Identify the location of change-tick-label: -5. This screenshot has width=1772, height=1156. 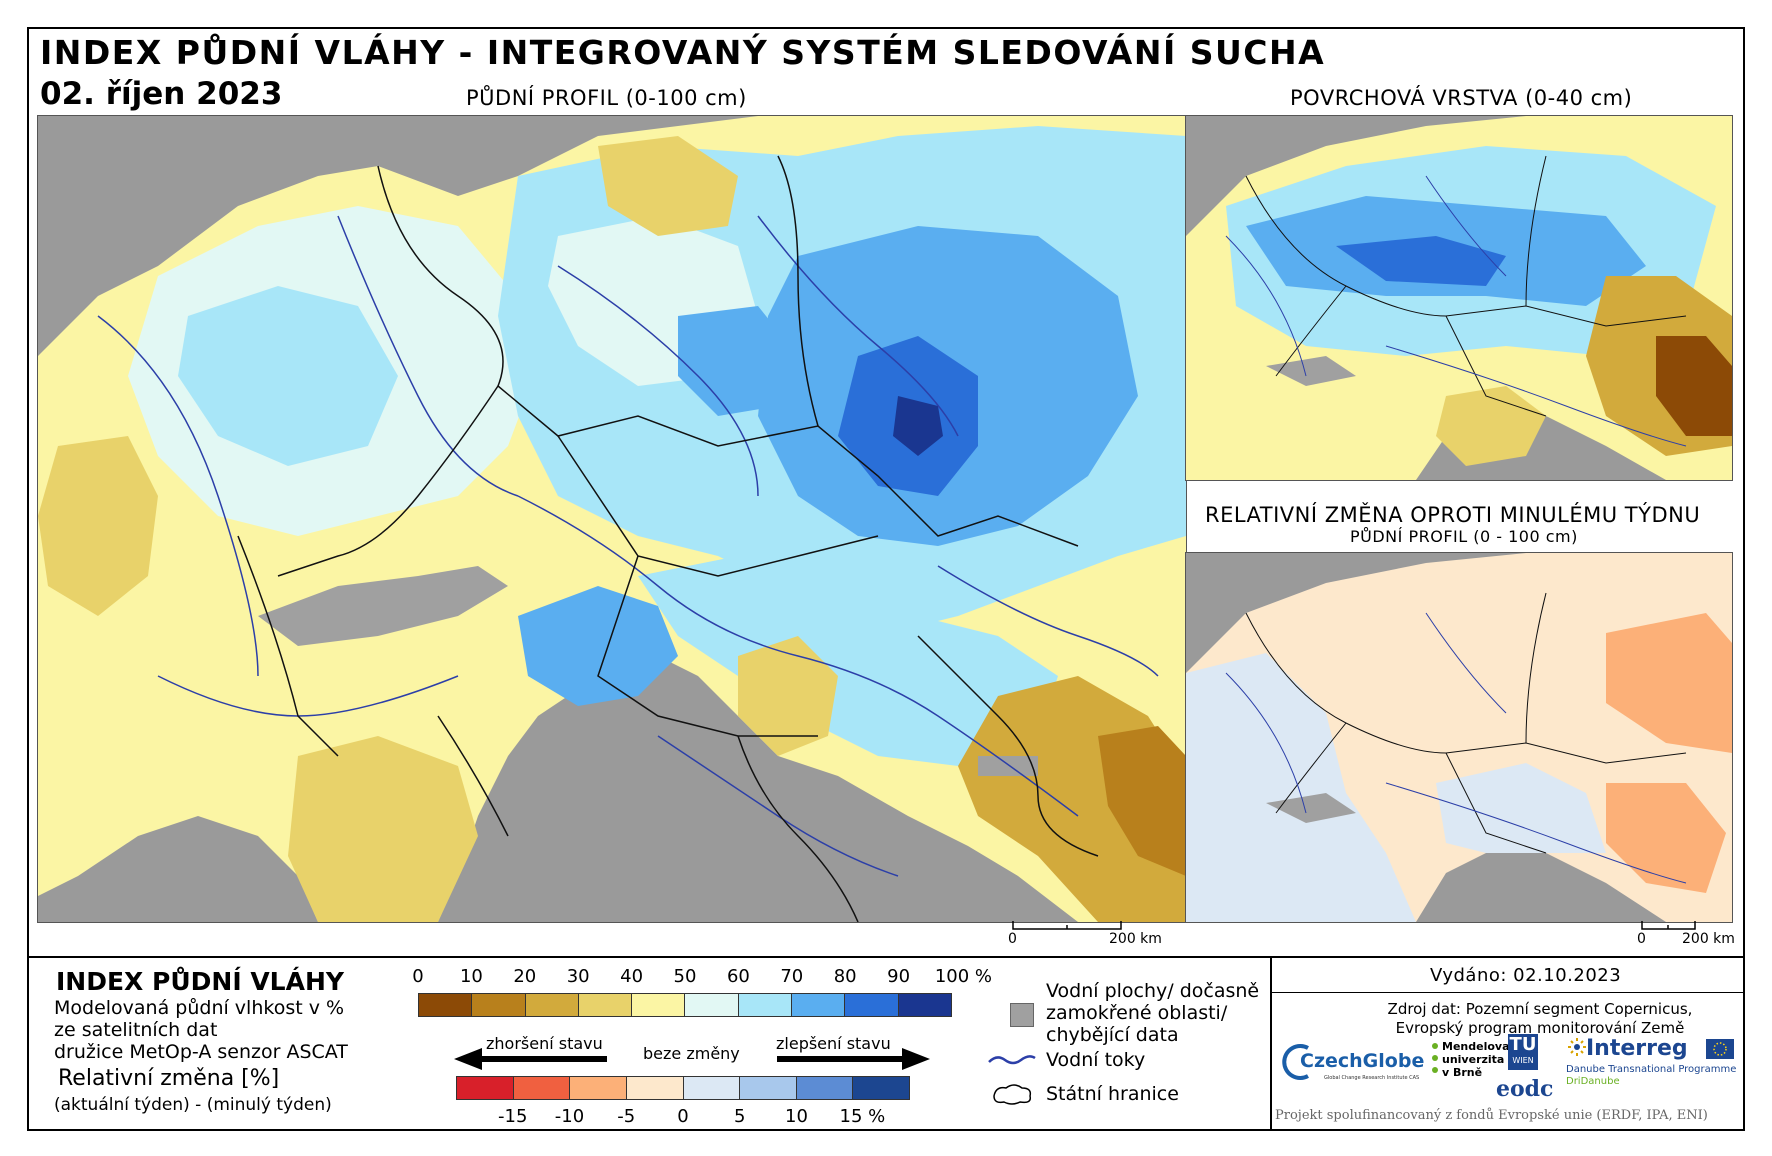
(626, 1116).